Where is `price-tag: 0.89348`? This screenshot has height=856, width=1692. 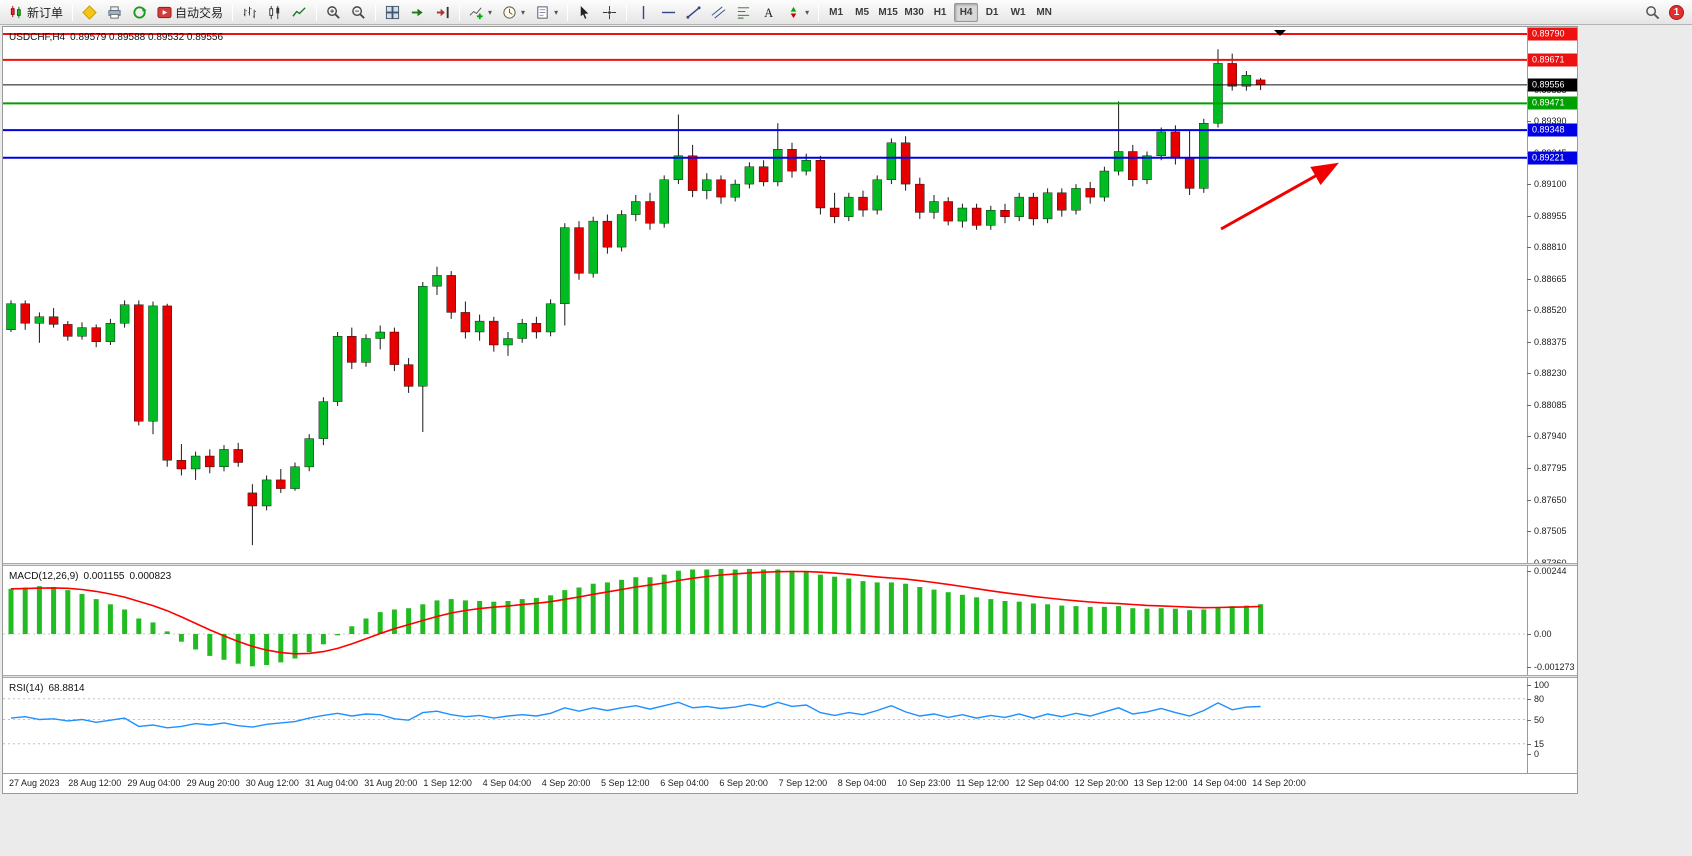 price-tag: 0.89348 is located at coordinates (1552, 130).